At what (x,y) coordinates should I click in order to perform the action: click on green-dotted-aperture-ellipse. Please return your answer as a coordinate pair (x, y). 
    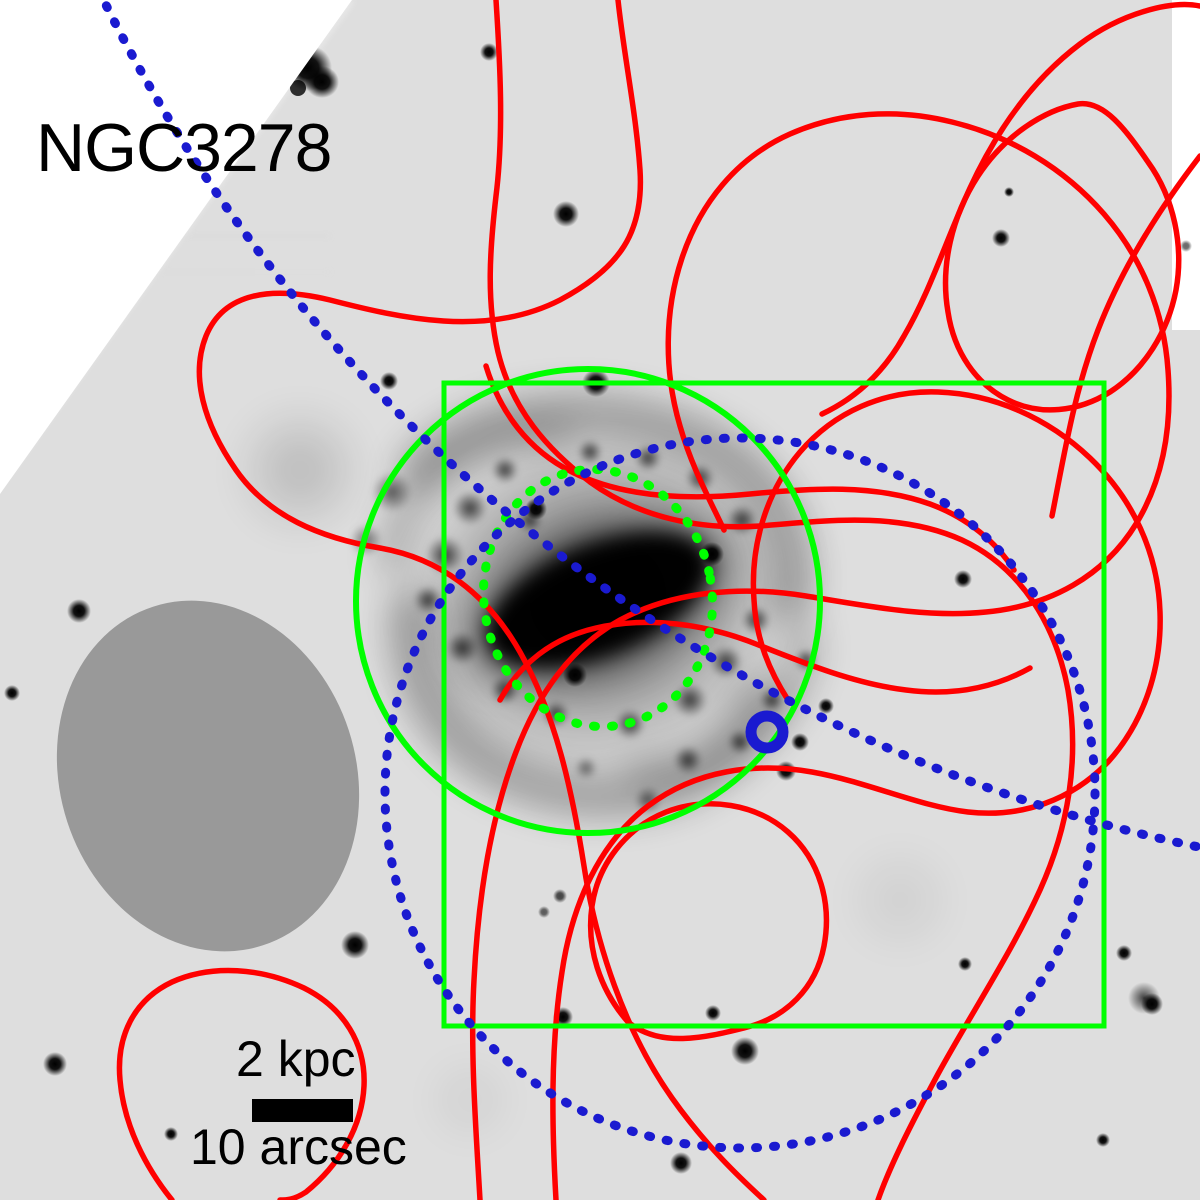
    Looking at the image, I should click on (598, 598).